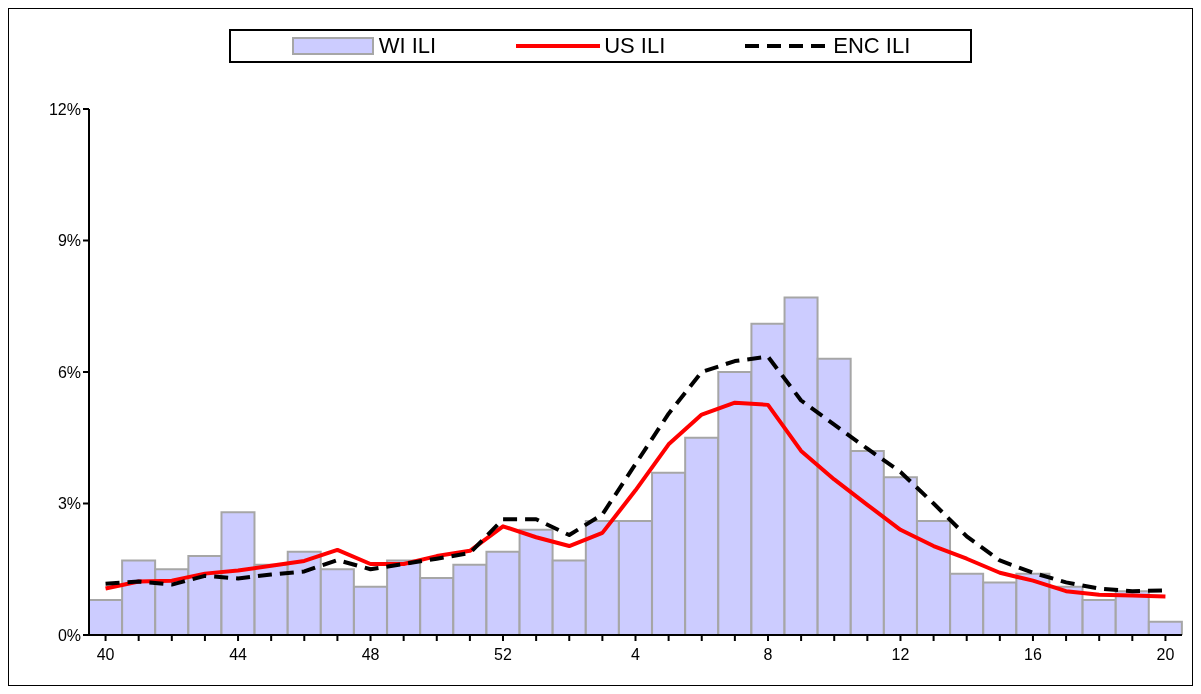 This screenshot has height=694, width=1201. What do you see at coordinates (69, 241) in the screenshot?
I see `y-tick-label: 9%` at bounding box center [69, 241].